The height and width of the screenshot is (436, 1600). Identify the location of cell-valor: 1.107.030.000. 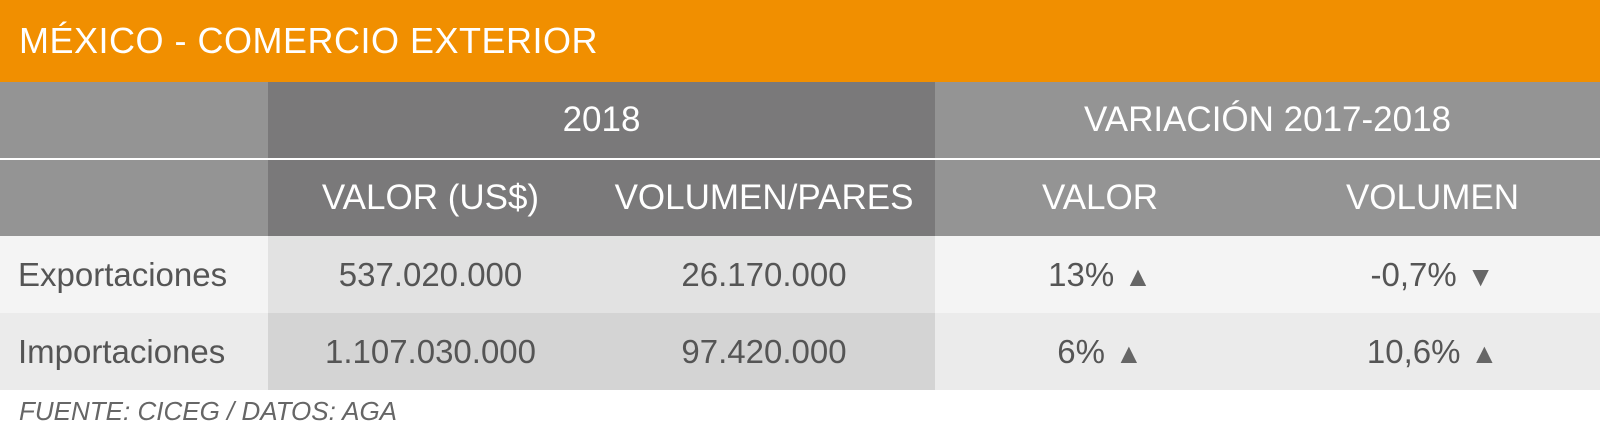
(430, 351).